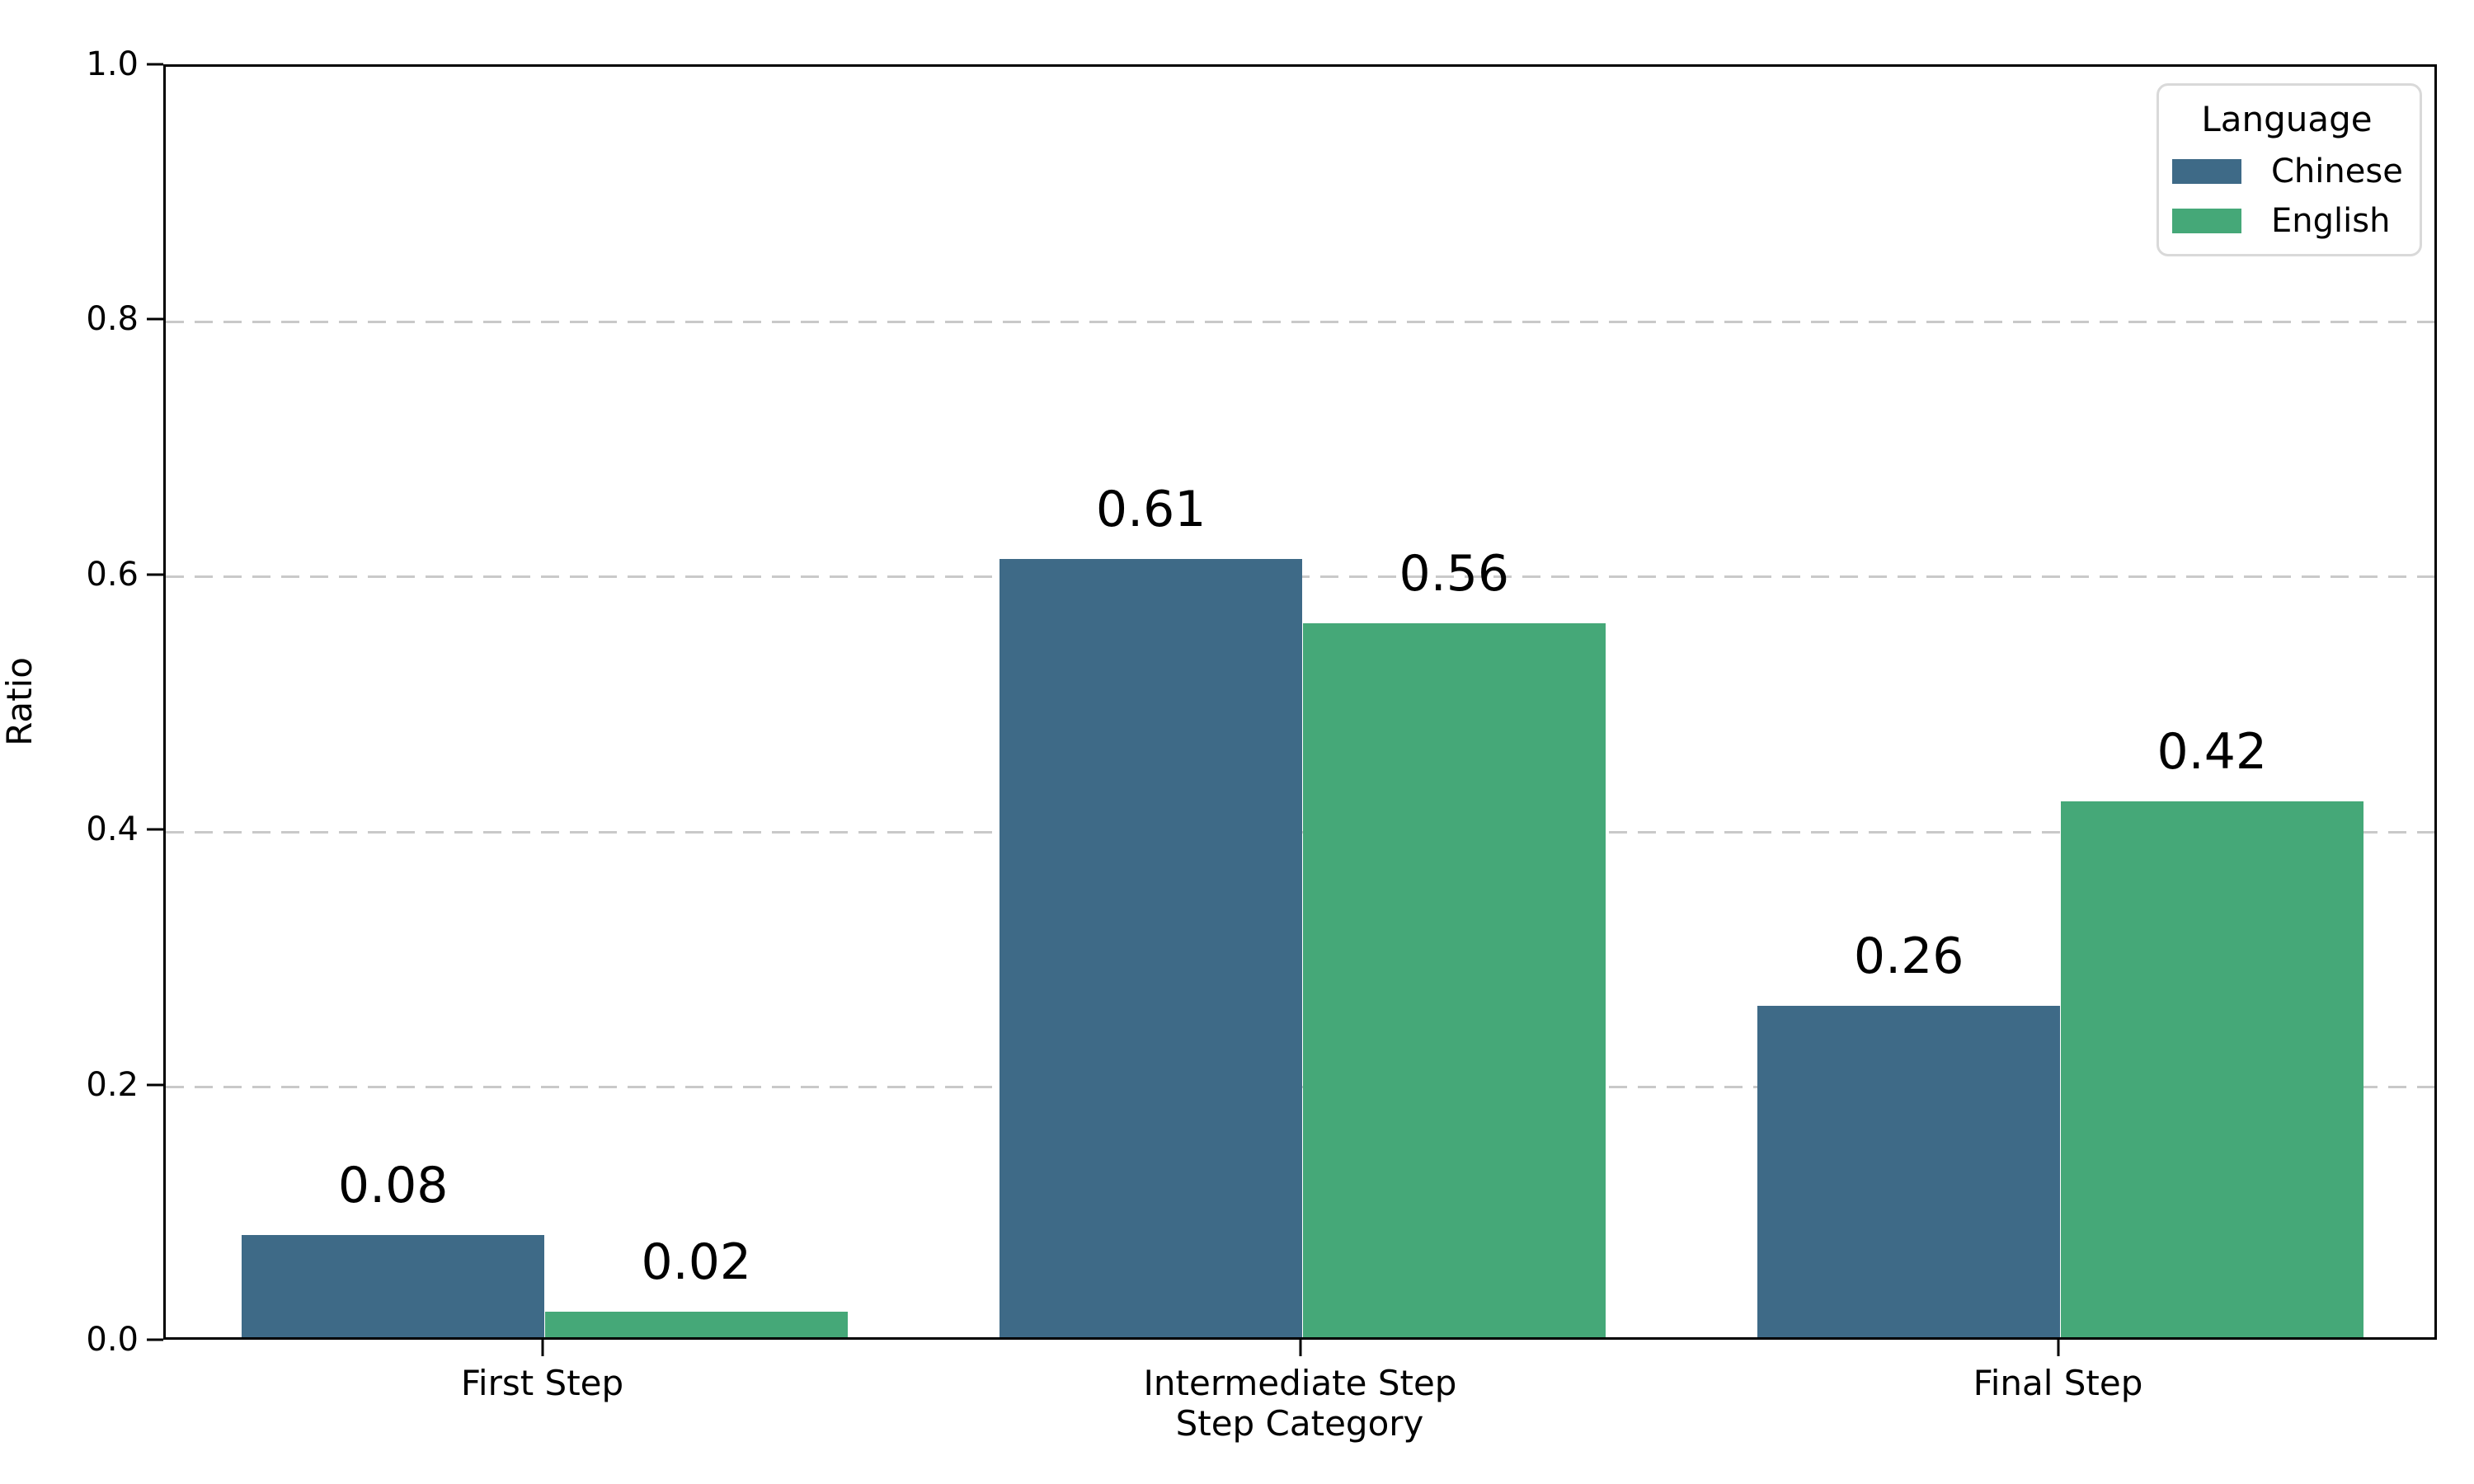 The height and width of the screenshot is (1484, 2474). I want to click on ytick-label-0.8: 0.8, so click(112, 319).